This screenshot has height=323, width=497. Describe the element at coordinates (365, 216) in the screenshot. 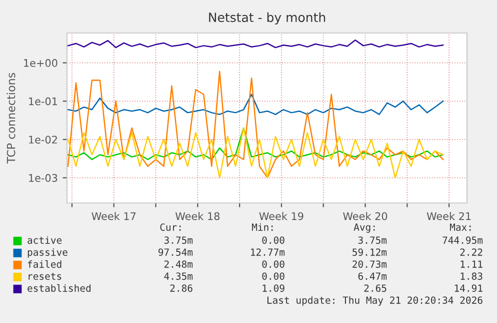

I see `x-tick-label: Week 20` at that location.